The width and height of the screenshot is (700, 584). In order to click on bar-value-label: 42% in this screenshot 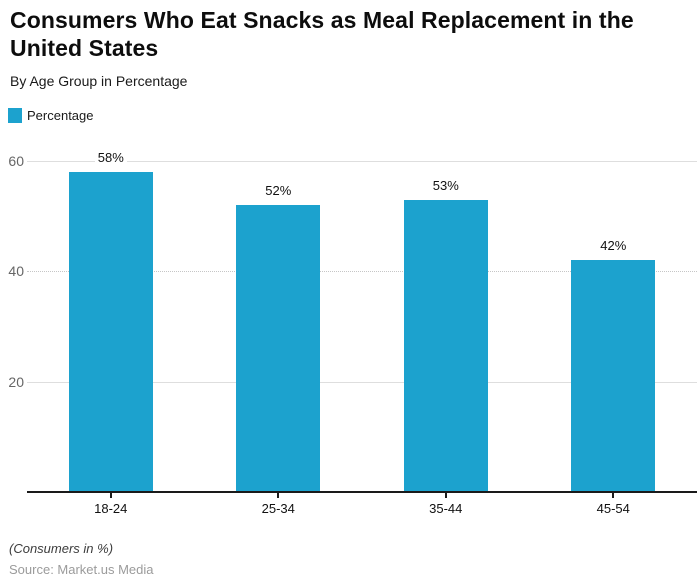, I will do `click(613, 246)`.